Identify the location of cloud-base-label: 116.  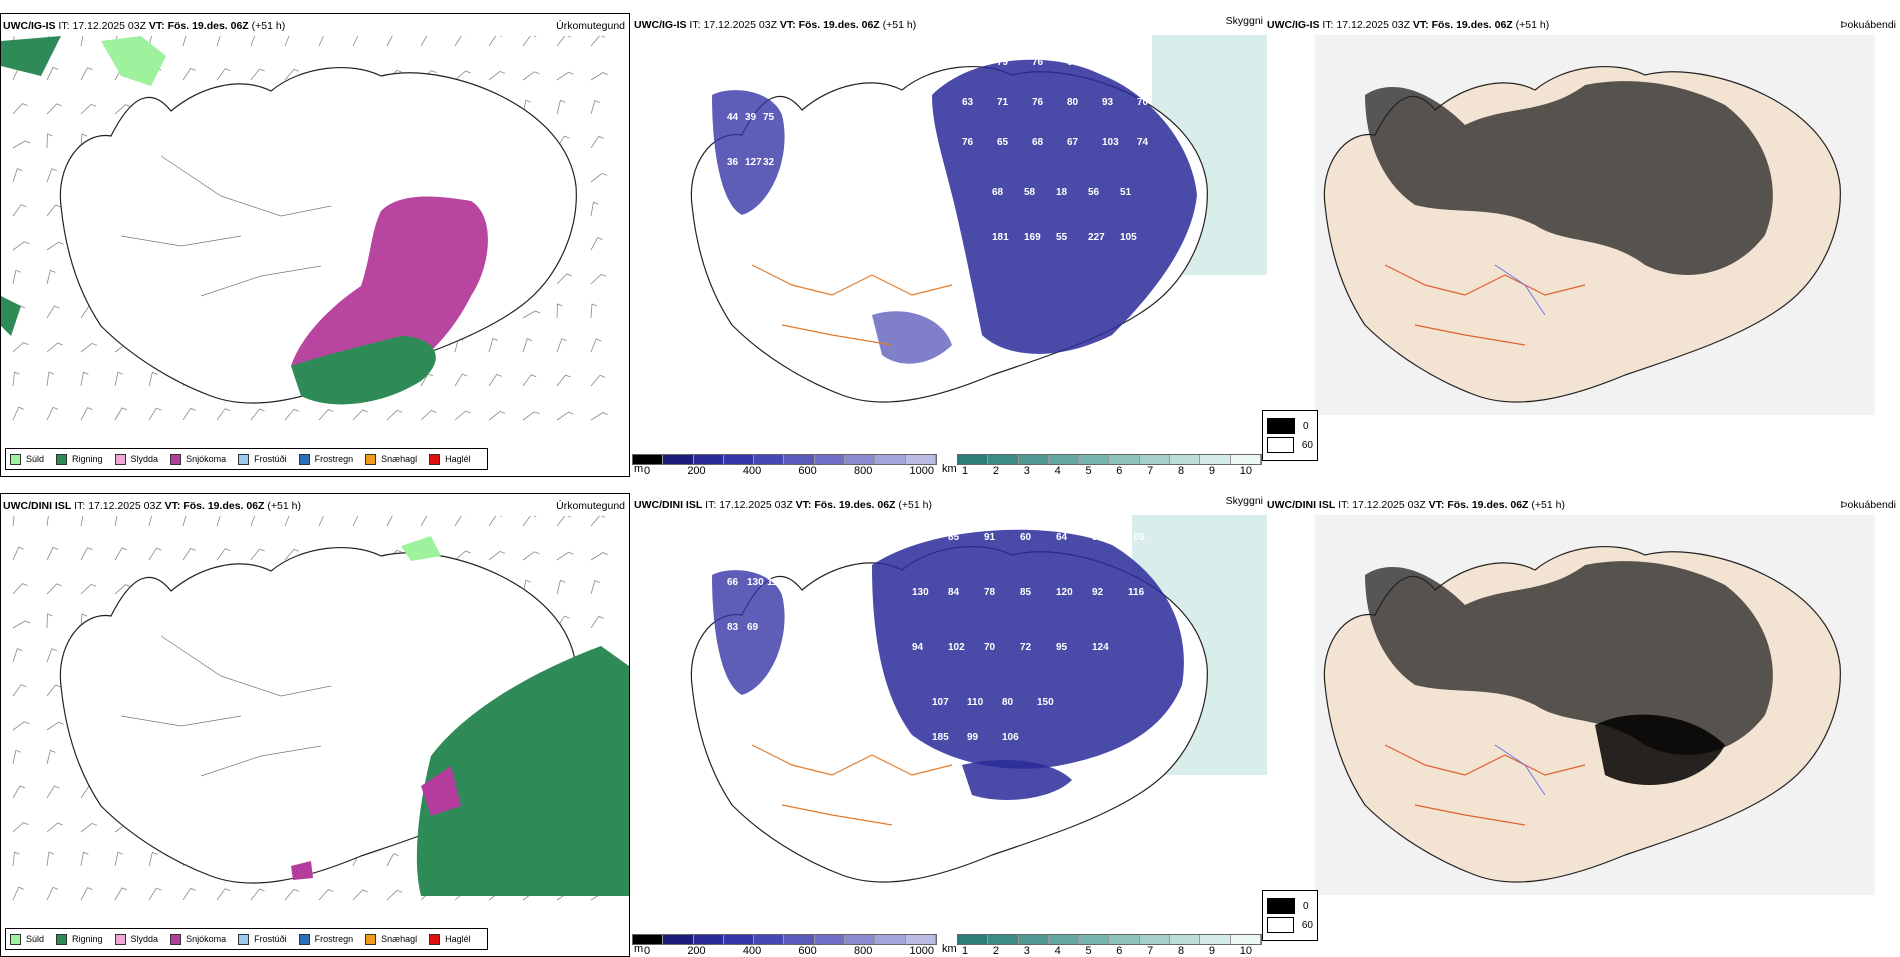
(1136, 592).